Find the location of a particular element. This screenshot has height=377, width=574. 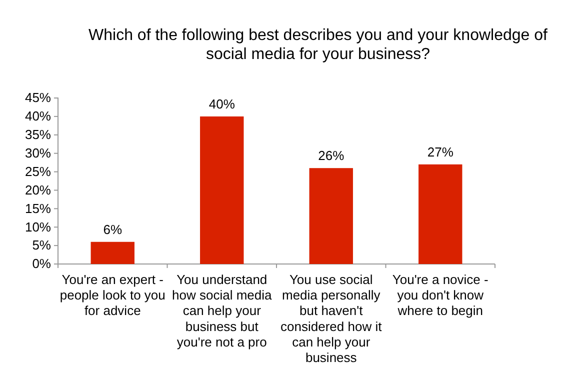

x-tick-label: You're an expert - people look to you for advice is located at coordinates (113, 295).